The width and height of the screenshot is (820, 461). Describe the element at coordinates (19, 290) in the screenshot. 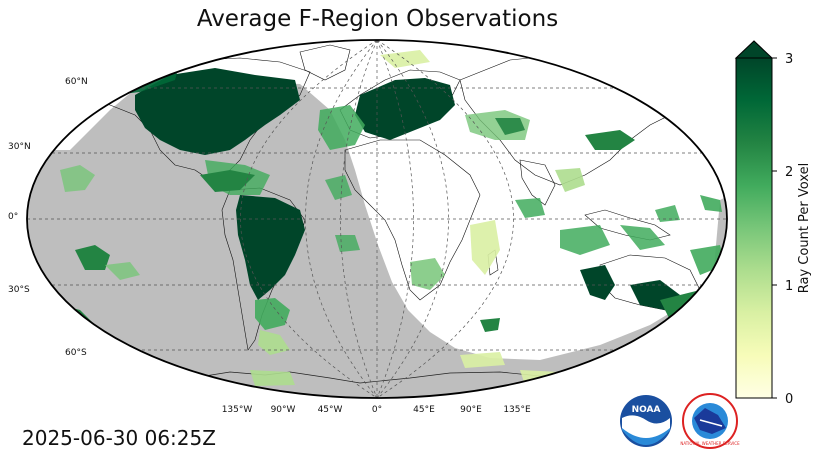

I see `lat-label: 30°S` at that location.